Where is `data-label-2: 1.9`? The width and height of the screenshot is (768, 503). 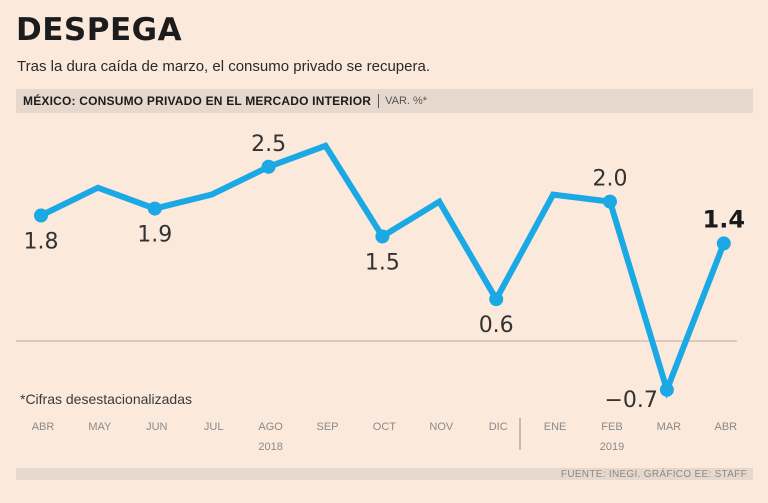 data-label-2: 1.9 is located at coordinates (154, 235).